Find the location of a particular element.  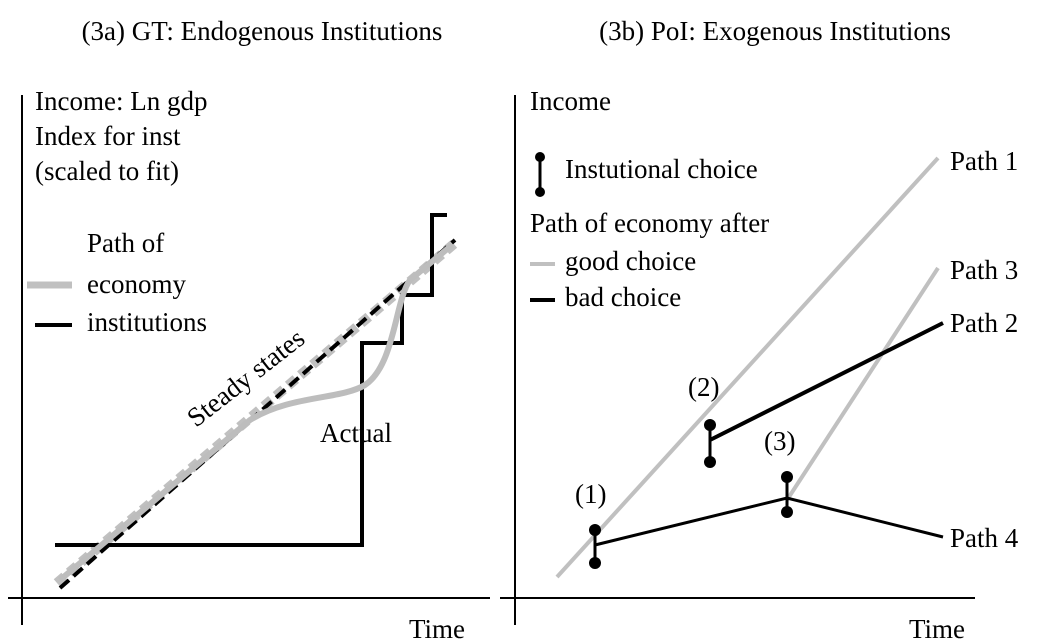

panel-title: (3b) PoI: Exogenous Institutions is located at coordinates (775, 31).